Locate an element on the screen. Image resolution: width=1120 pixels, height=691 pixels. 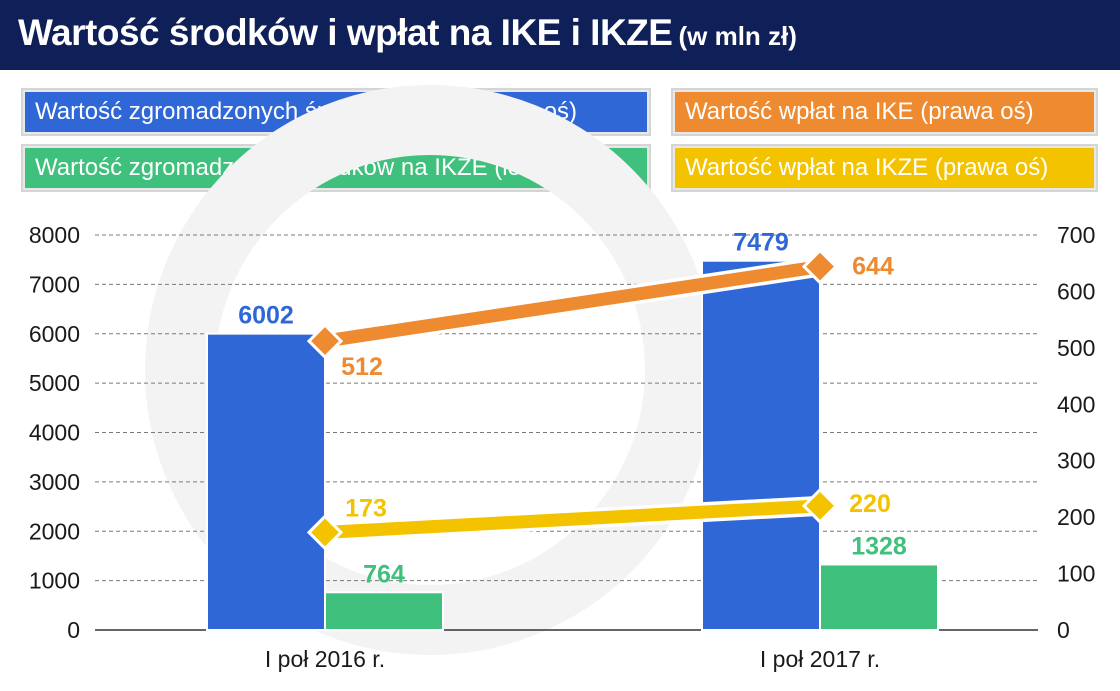
y-left-tick-label: 4000 is located at coordinates (54, 433).